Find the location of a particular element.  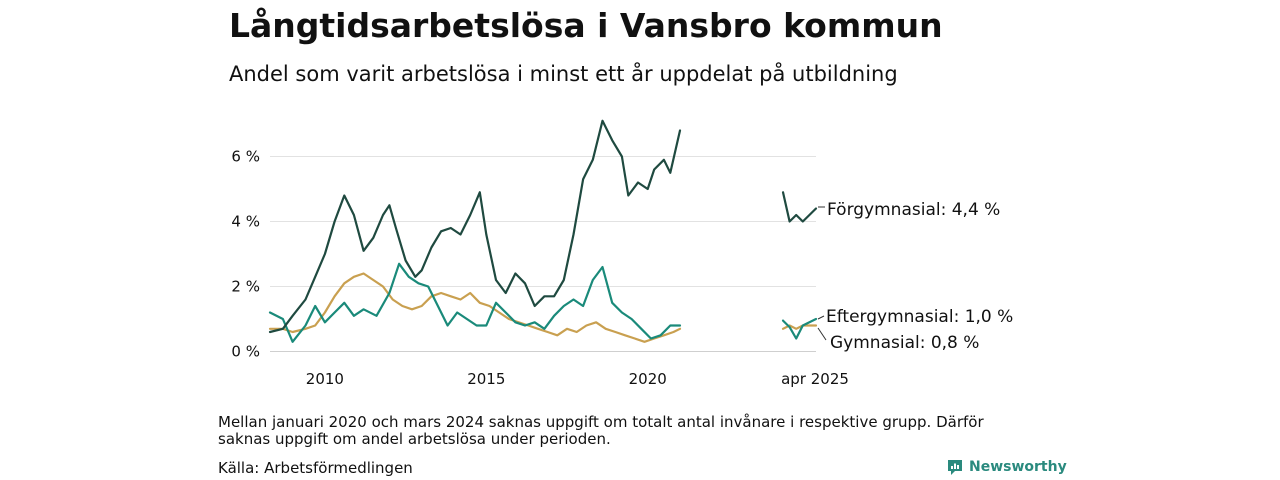

series-line-inset-eftergymnasial is located at coordinates (799, 328).